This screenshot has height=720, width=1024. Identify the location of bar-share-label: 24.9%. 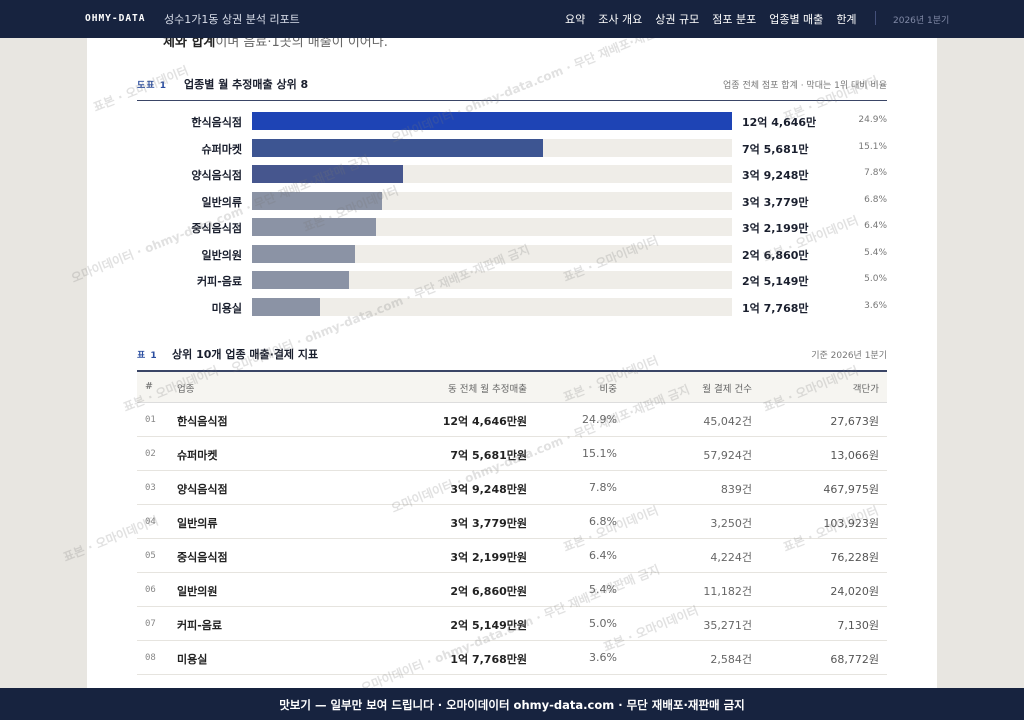
(872, 120).